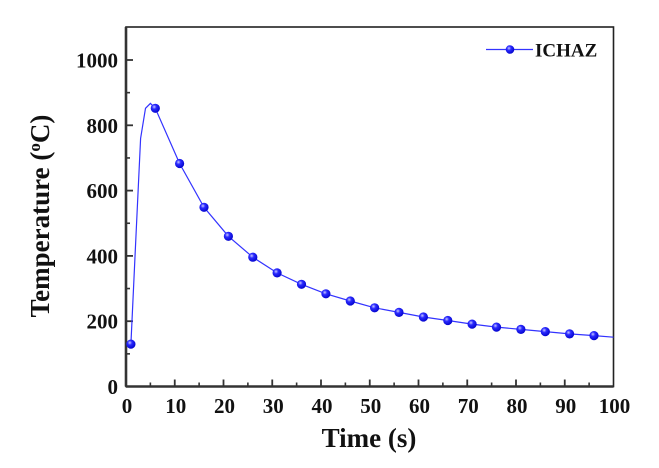 This screenshot has width=659, height=468. What do you see at coordinates (127, 406) in the screenshot?
I see `x-tick-label: 0` at bounding box center [127, 406].